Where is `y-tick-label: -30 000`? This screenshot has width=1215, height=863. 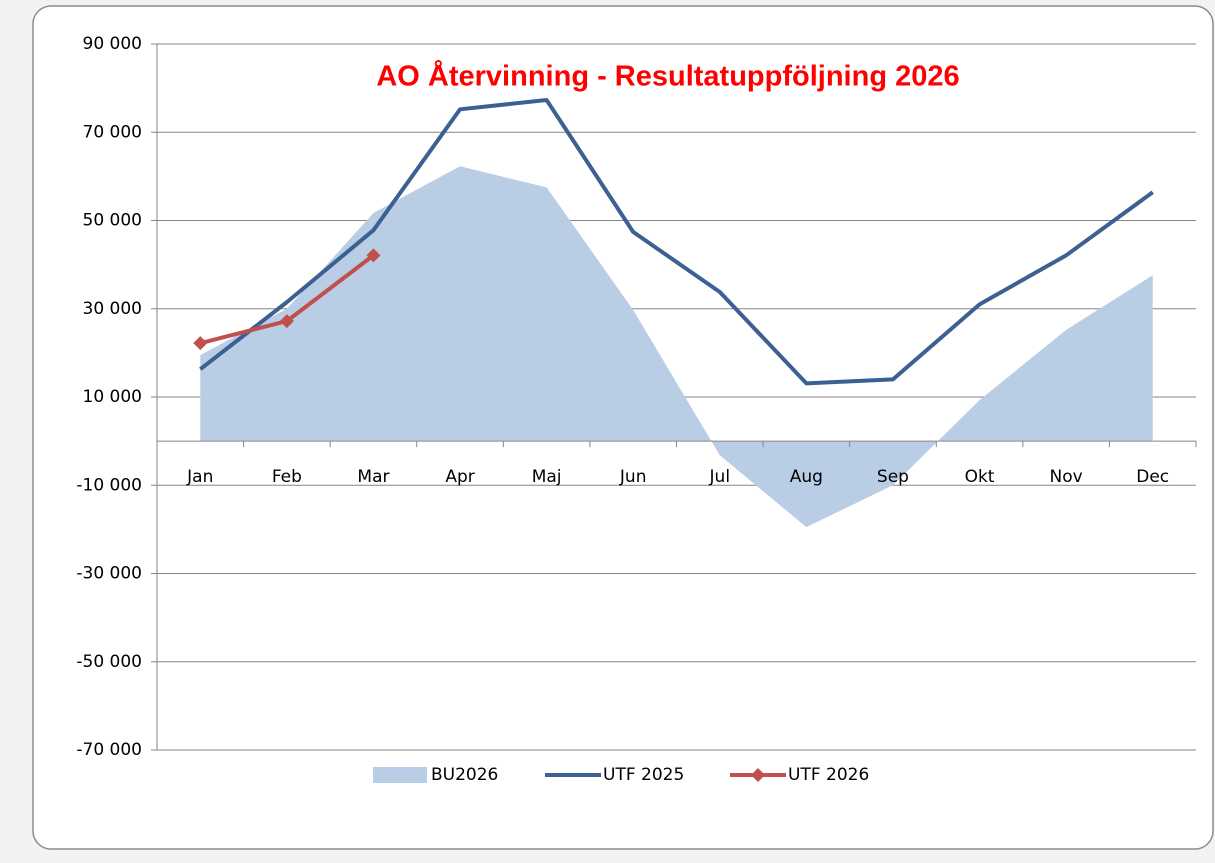
y-tick-label: -30 000 is located at coordinates (109, 574).